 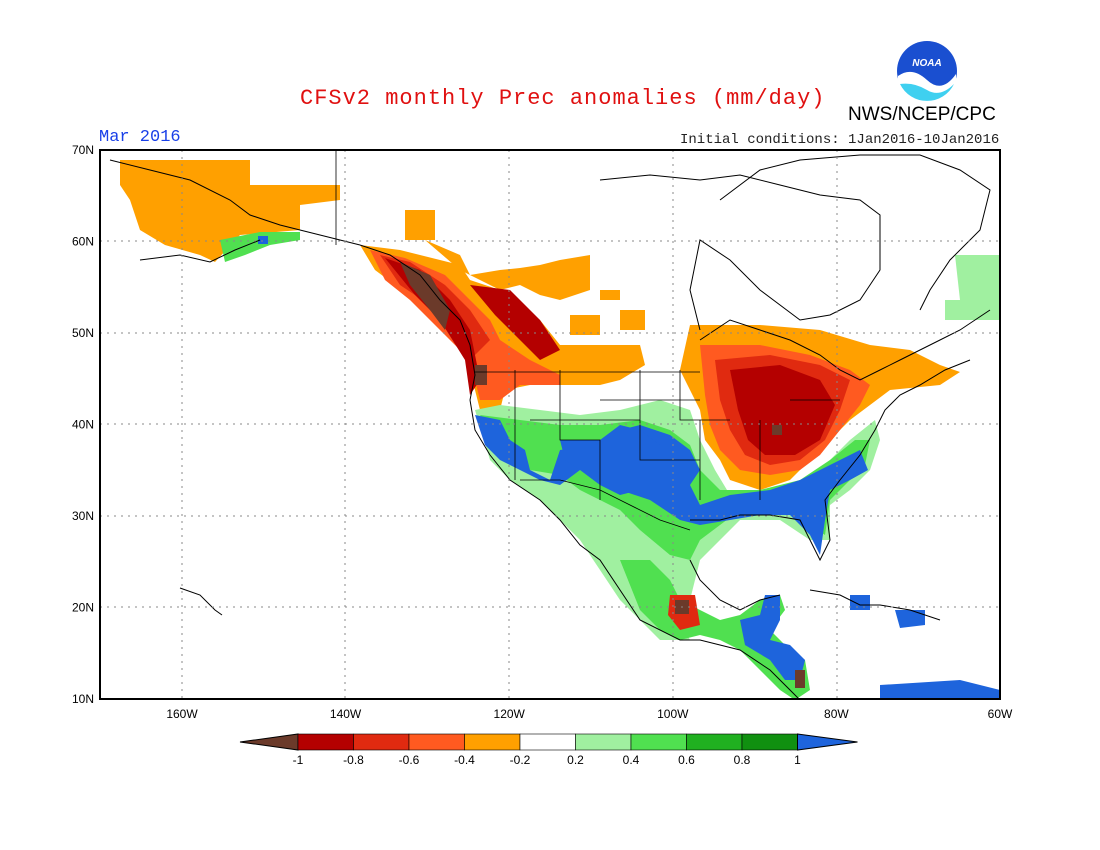 What do you see at coordinates (797, 760) in the screenshot?
I see `colorbar-tick-label: 1` at bounding box center [797, 760].